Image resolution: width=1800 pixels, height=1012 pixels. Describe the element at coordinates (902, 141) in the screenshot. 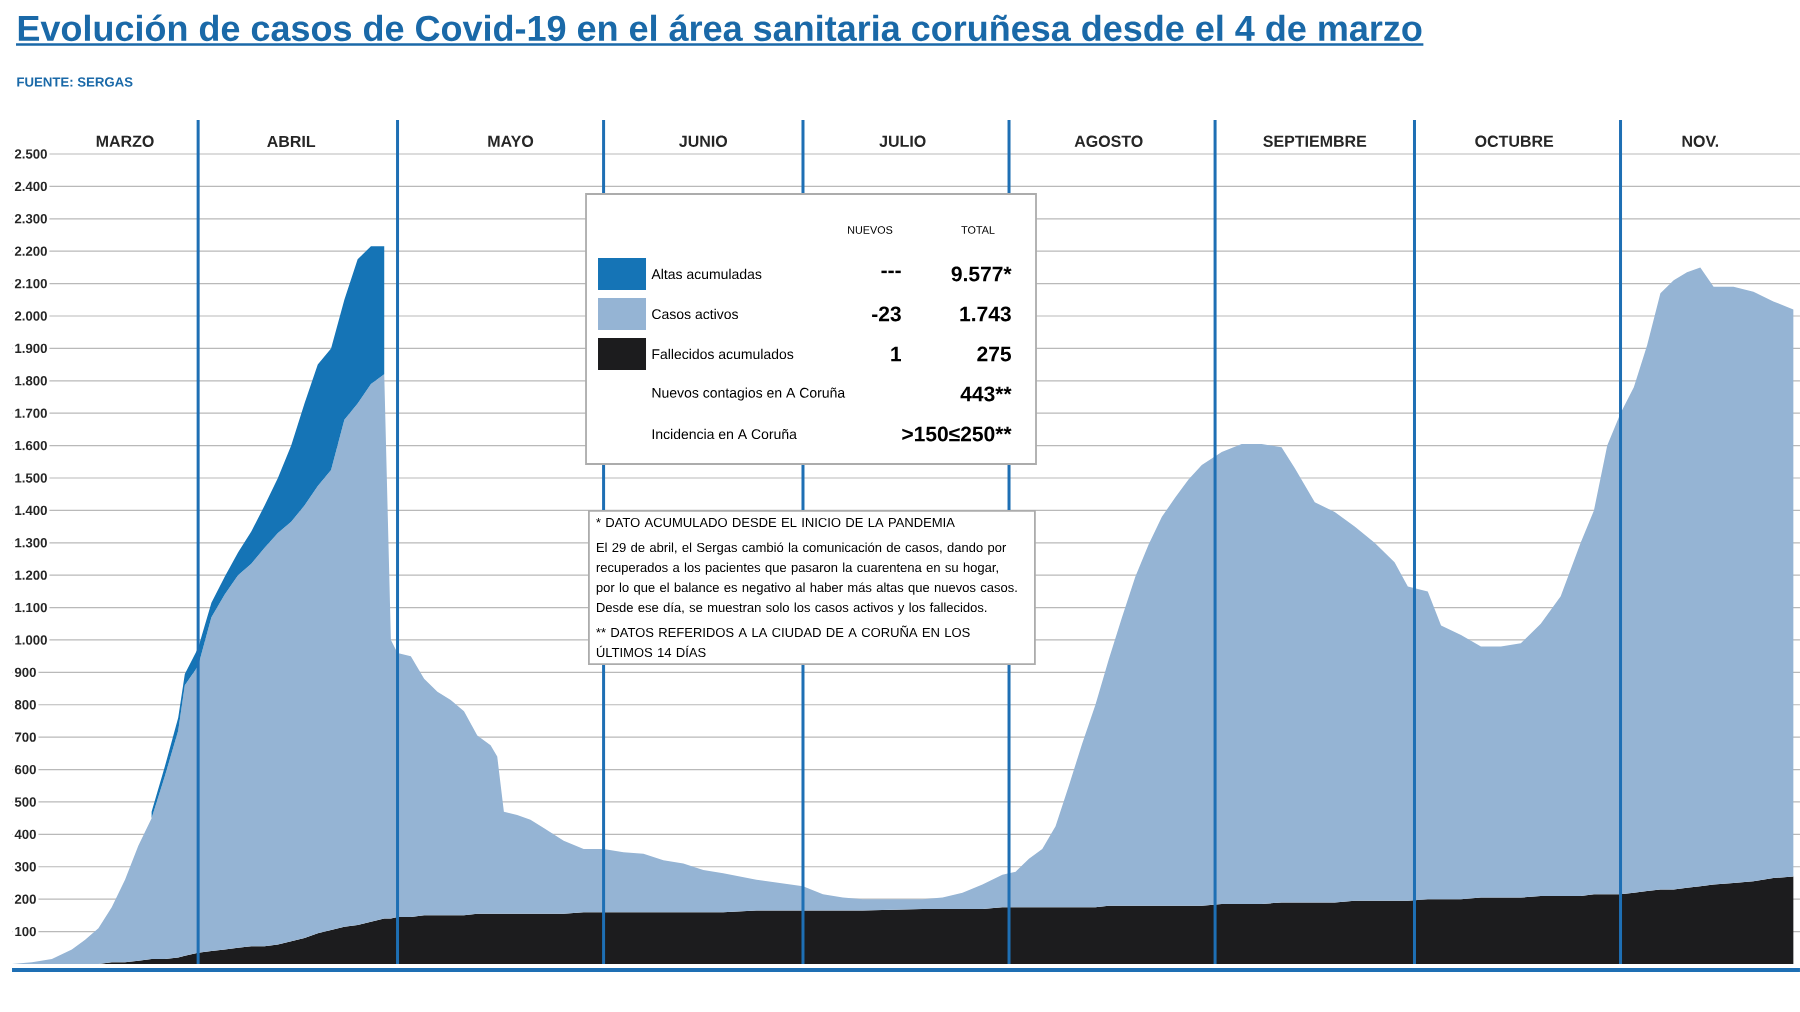

I see `x-tick-label: JULIO` at that location.